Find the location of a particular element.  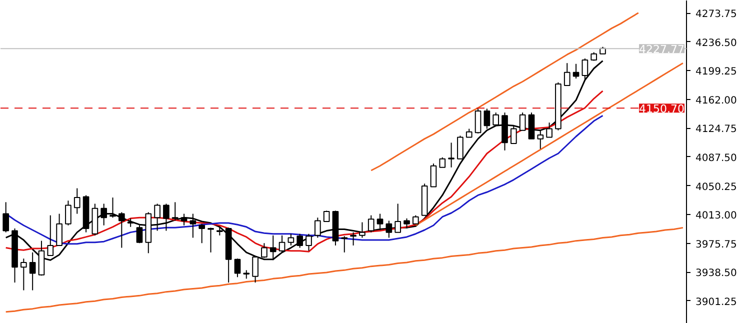

y-tick-label: 4273.75 is located at coordinates (716, 14).